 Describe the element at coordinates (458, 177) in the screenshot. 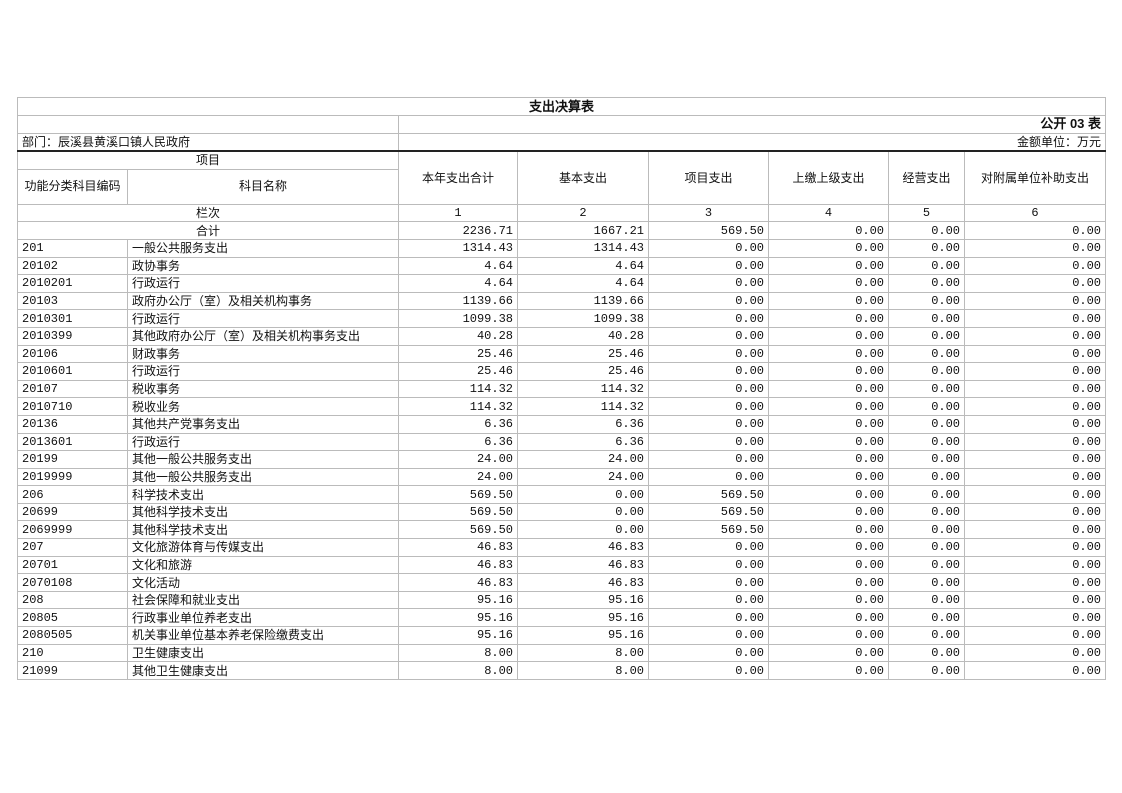

I see `header-col-1: 本年支出合计` at that location.